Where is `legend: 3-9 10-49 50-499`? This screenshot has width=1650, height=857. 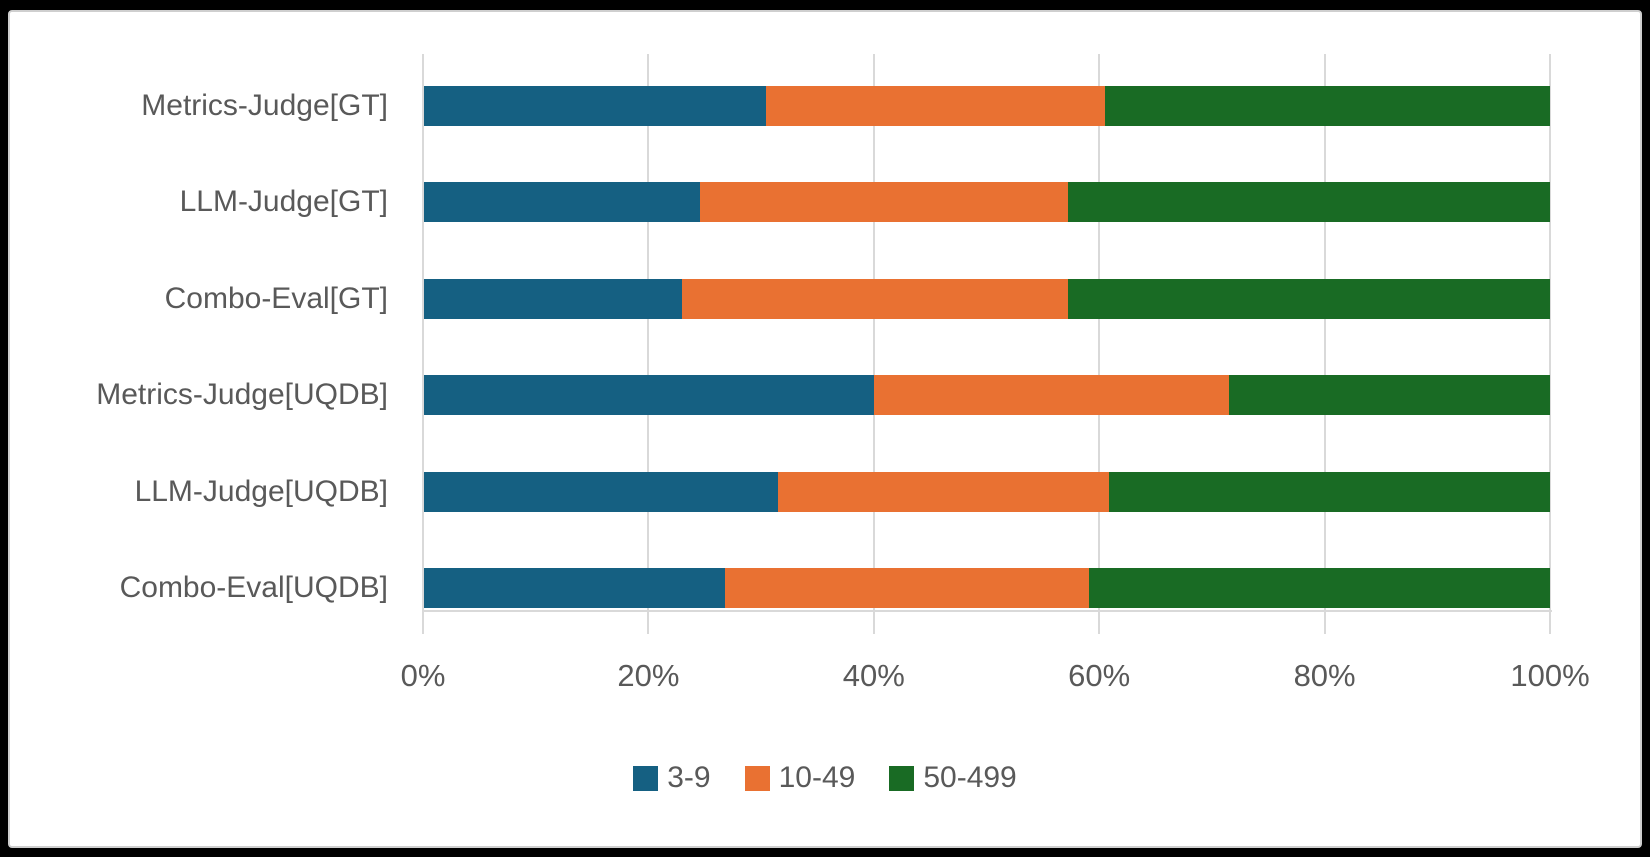 legend: 3-9 10-49 50-499 is located at coordinates (825, 778).